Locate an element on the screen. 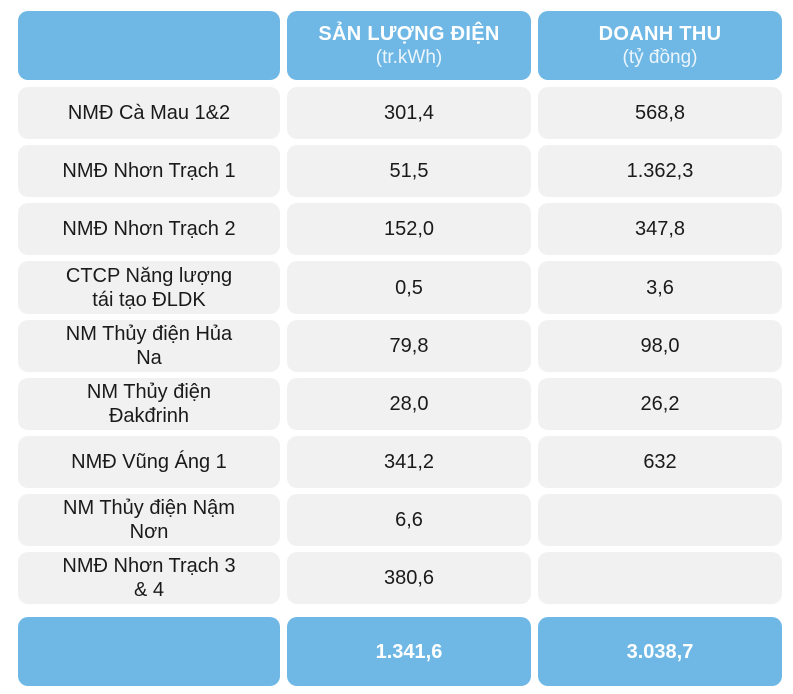 The image size is (793, 694). table-row-output: 341,2 is located at coordinates (409, 462).